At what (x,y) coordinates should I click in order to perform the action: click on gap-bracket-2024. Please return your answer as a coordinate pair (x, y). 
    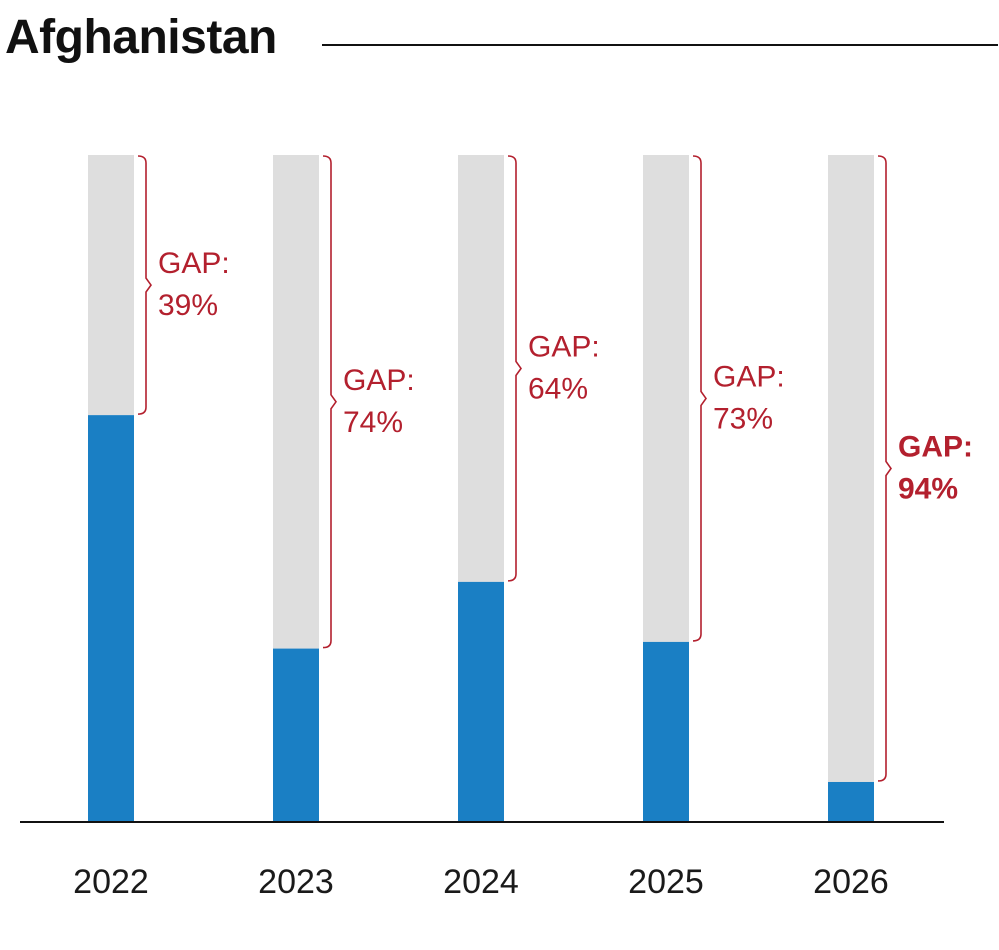
    Looking at the image, I should click on (514, 368).